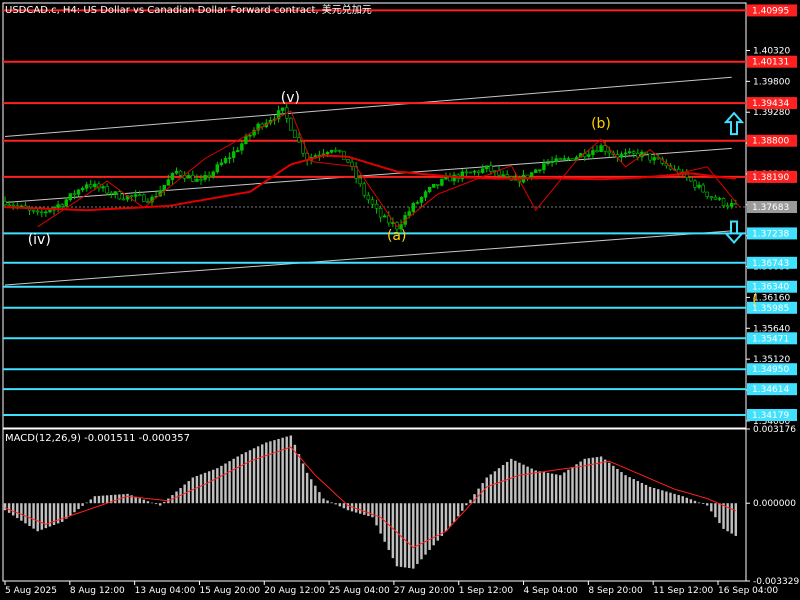 This screenshot has width=800, height=600. Describe the element at coordinates (771, 360) in the screenshot. I see `price-axis-label: 1.35120` at that location.